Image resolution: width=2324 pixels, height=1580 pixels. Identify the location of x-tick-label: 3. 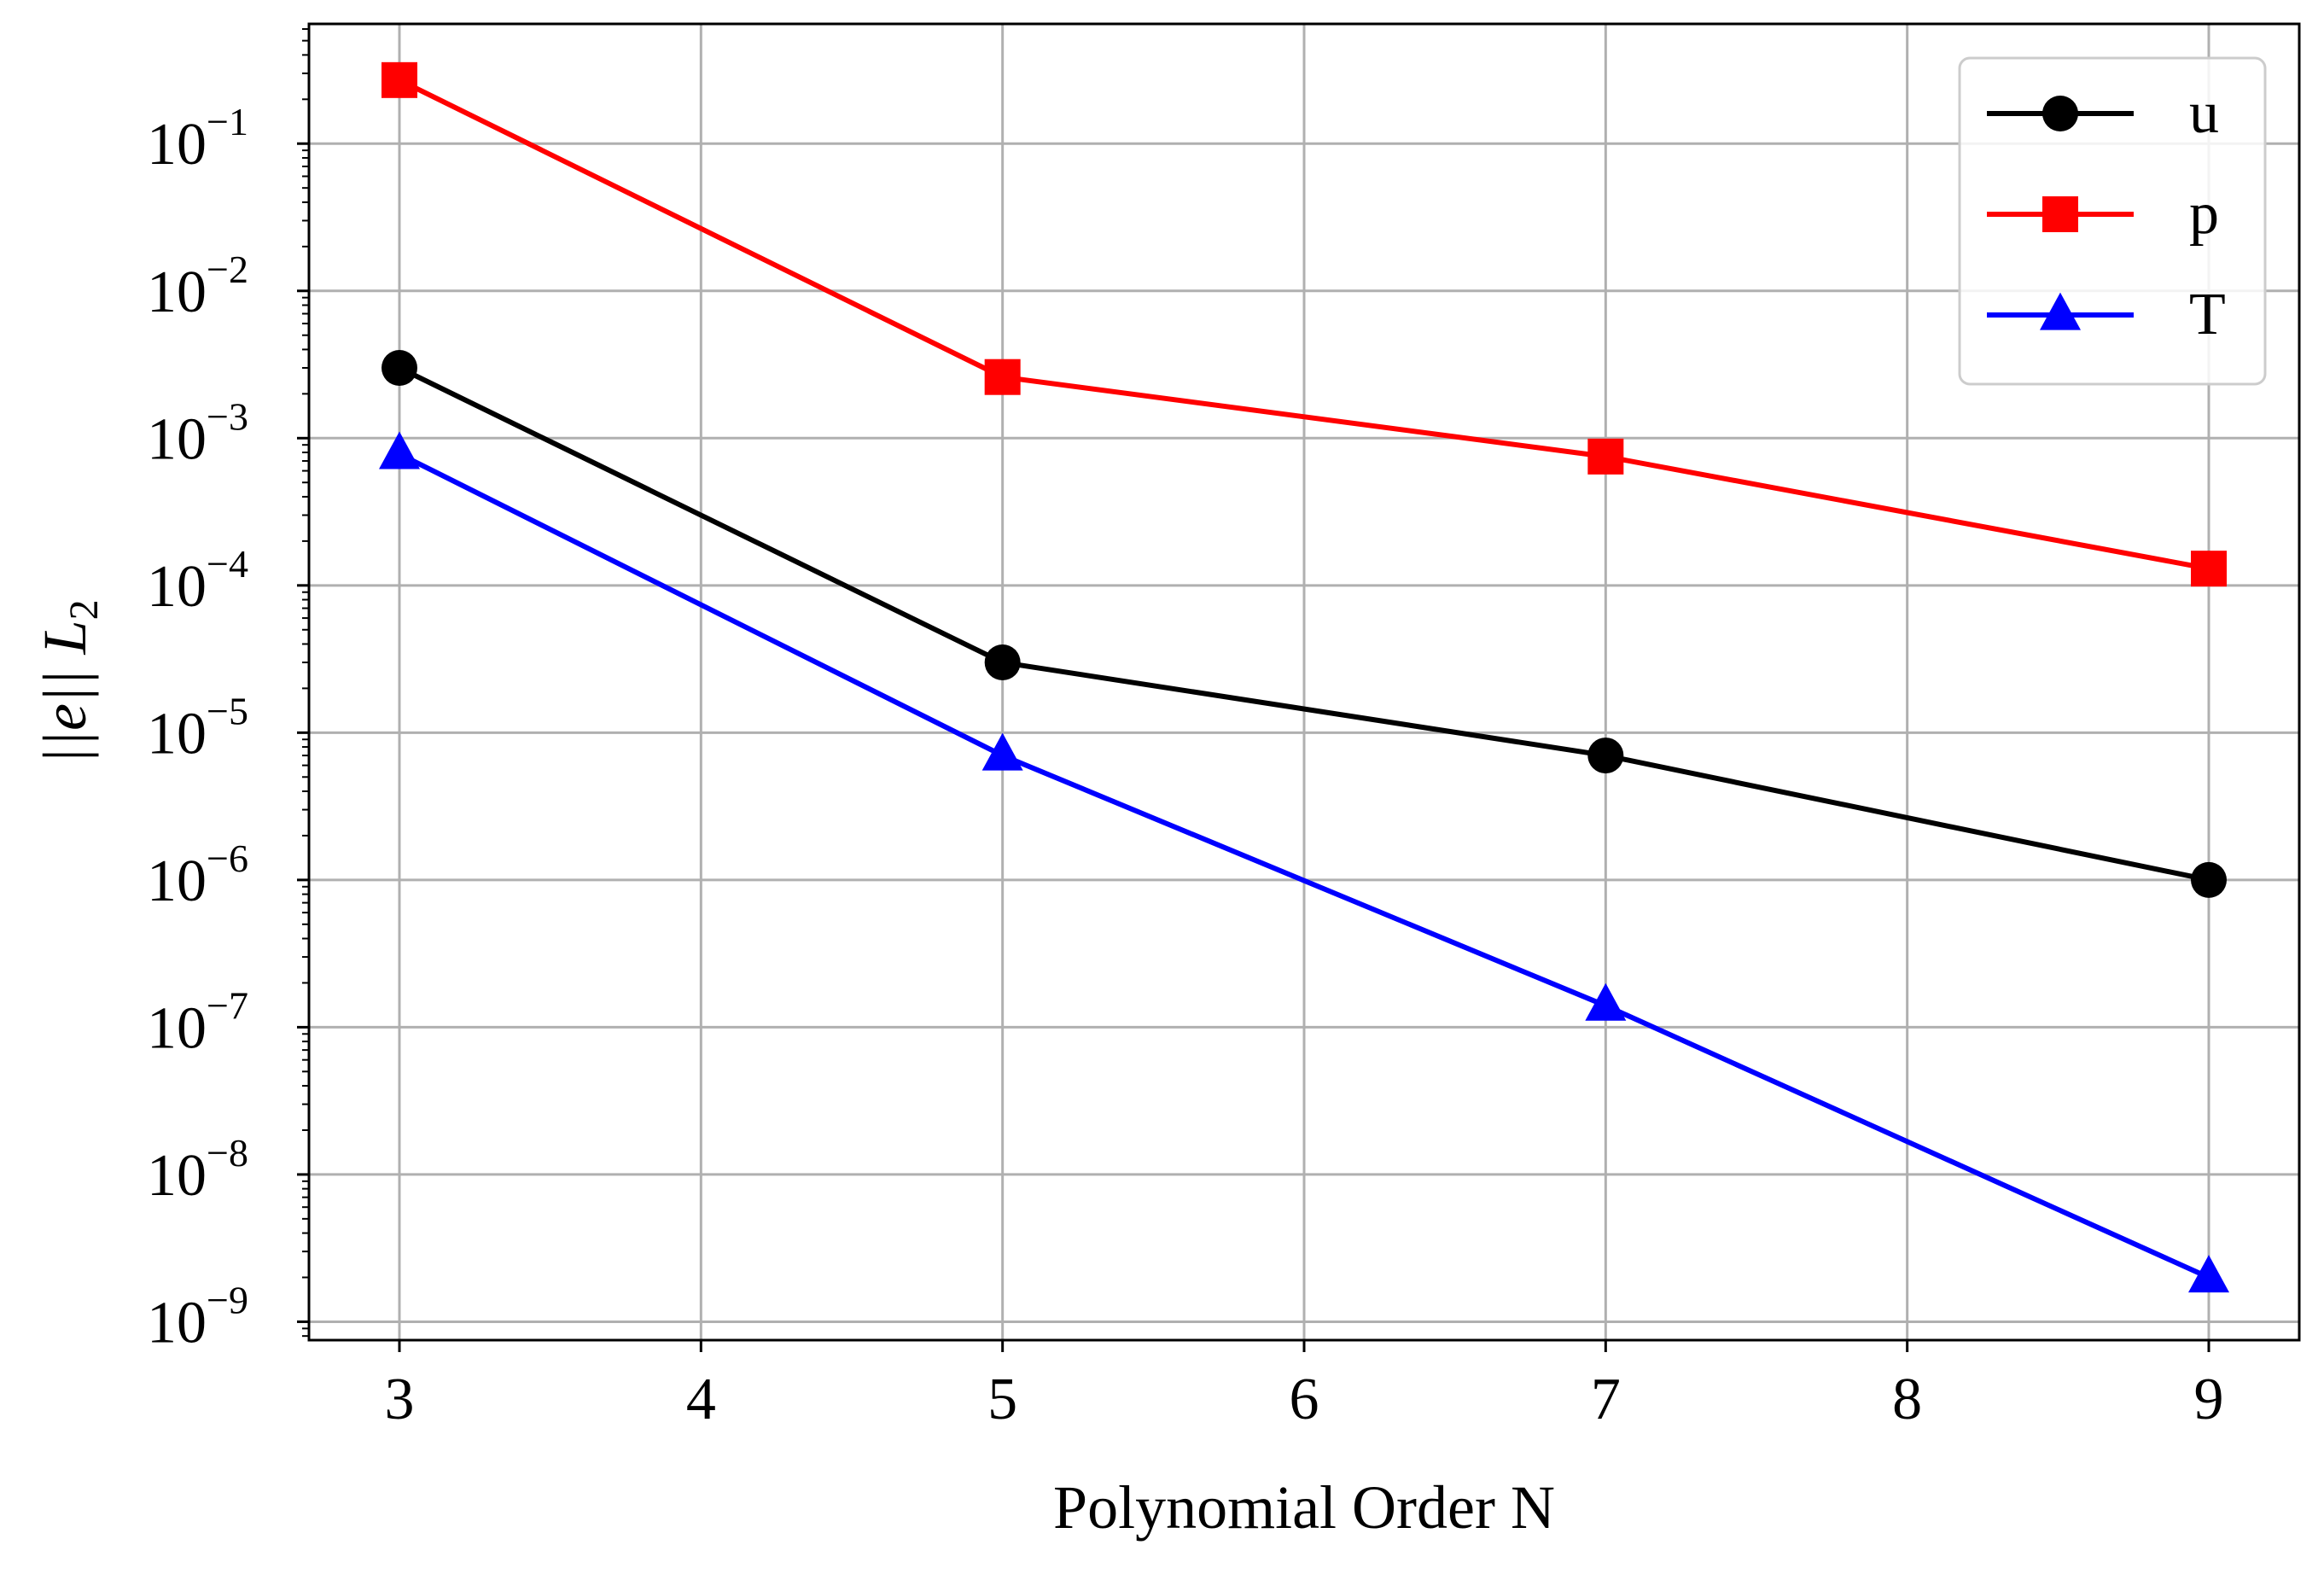
(400, 1400).